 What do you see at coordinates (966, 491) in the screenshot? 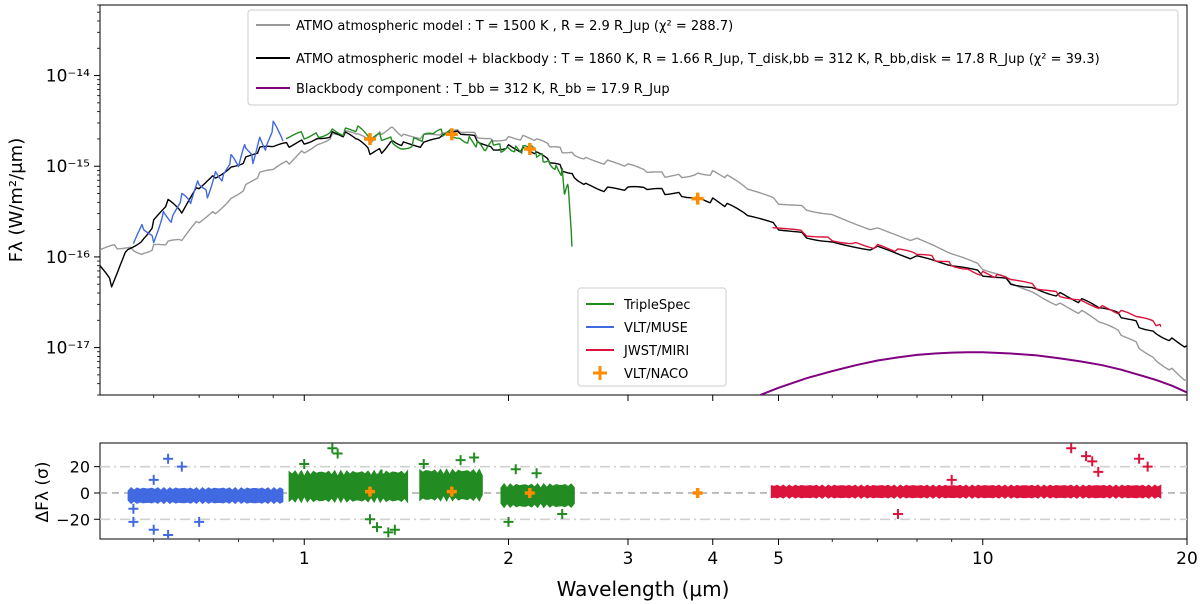
I see `residual-band-miri` at bounding box center [966, 491].